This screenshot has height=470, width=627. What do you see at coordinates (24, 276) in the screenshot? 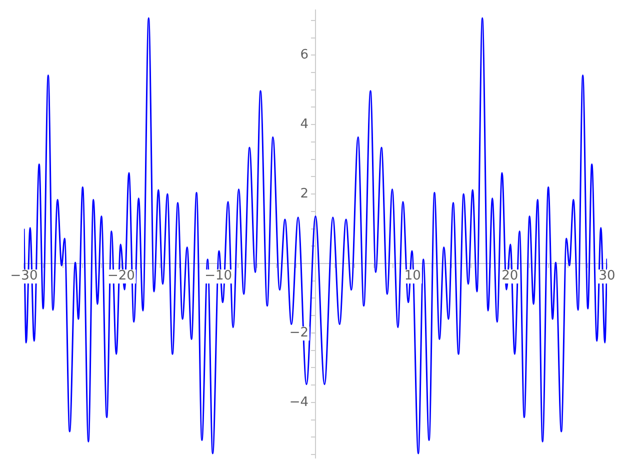
I see `x-tick-label: −30` at bounding box center [24, 276].